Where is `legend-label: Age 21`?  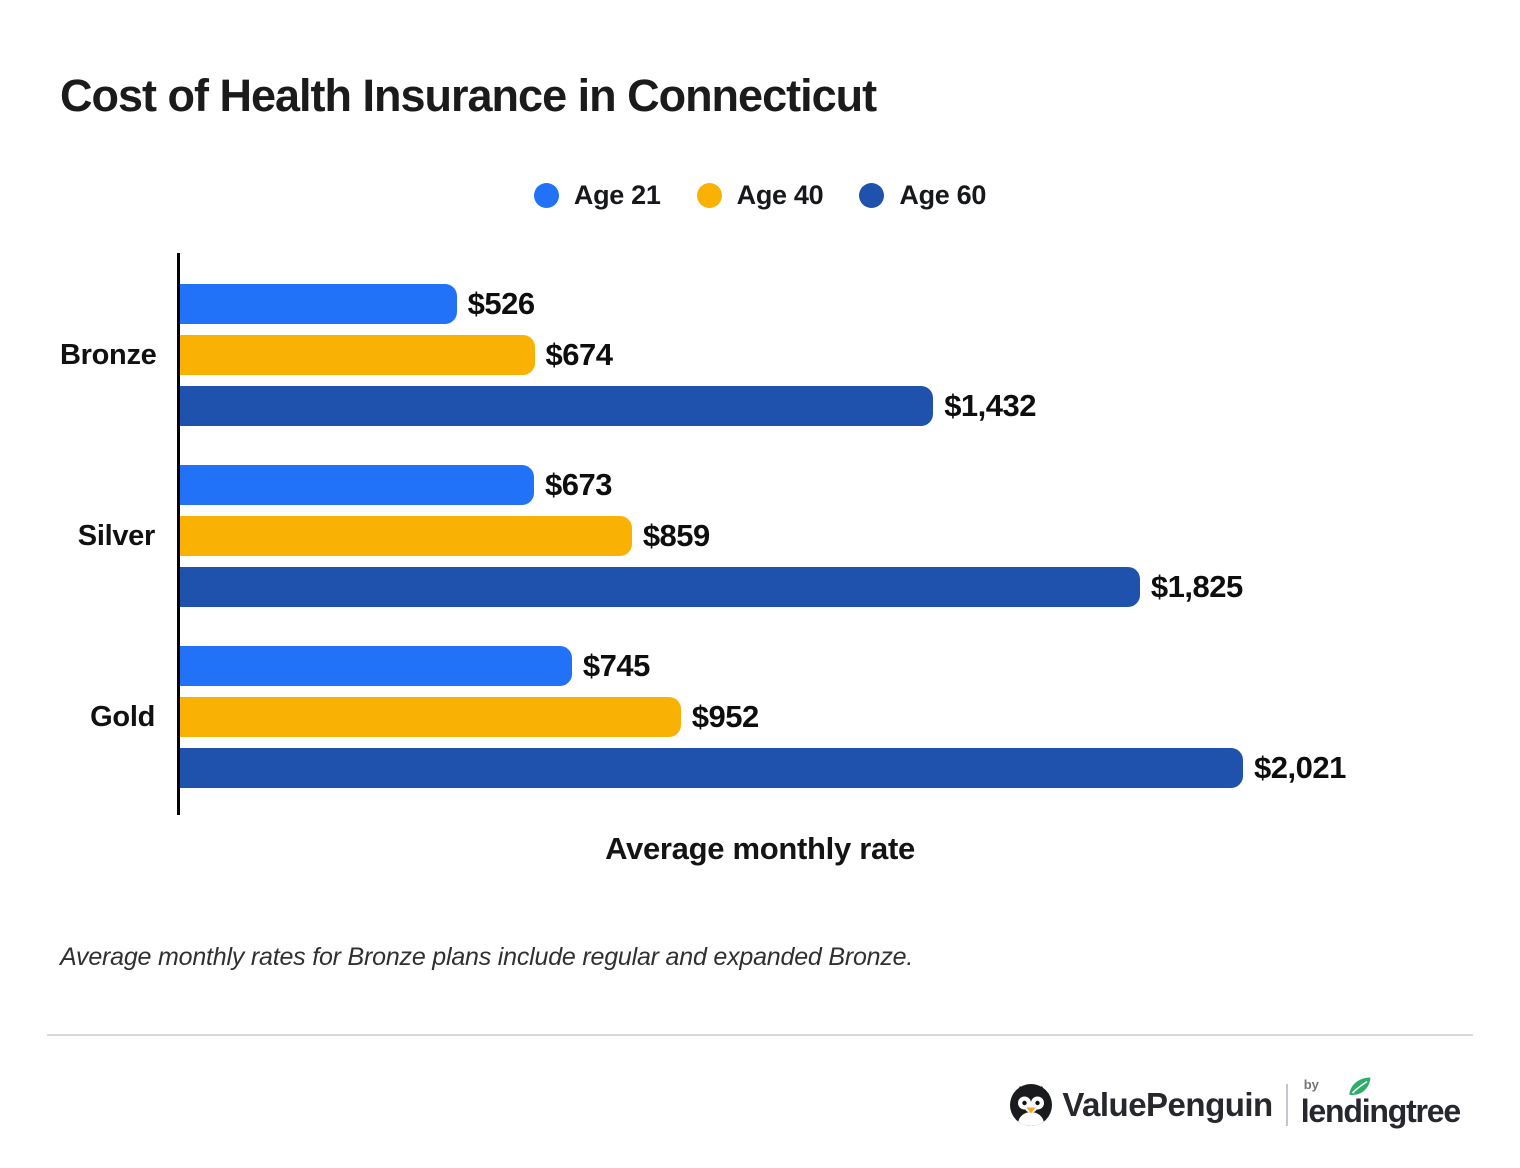
legend-label: Age 21 is located at coordinates (617, 195).